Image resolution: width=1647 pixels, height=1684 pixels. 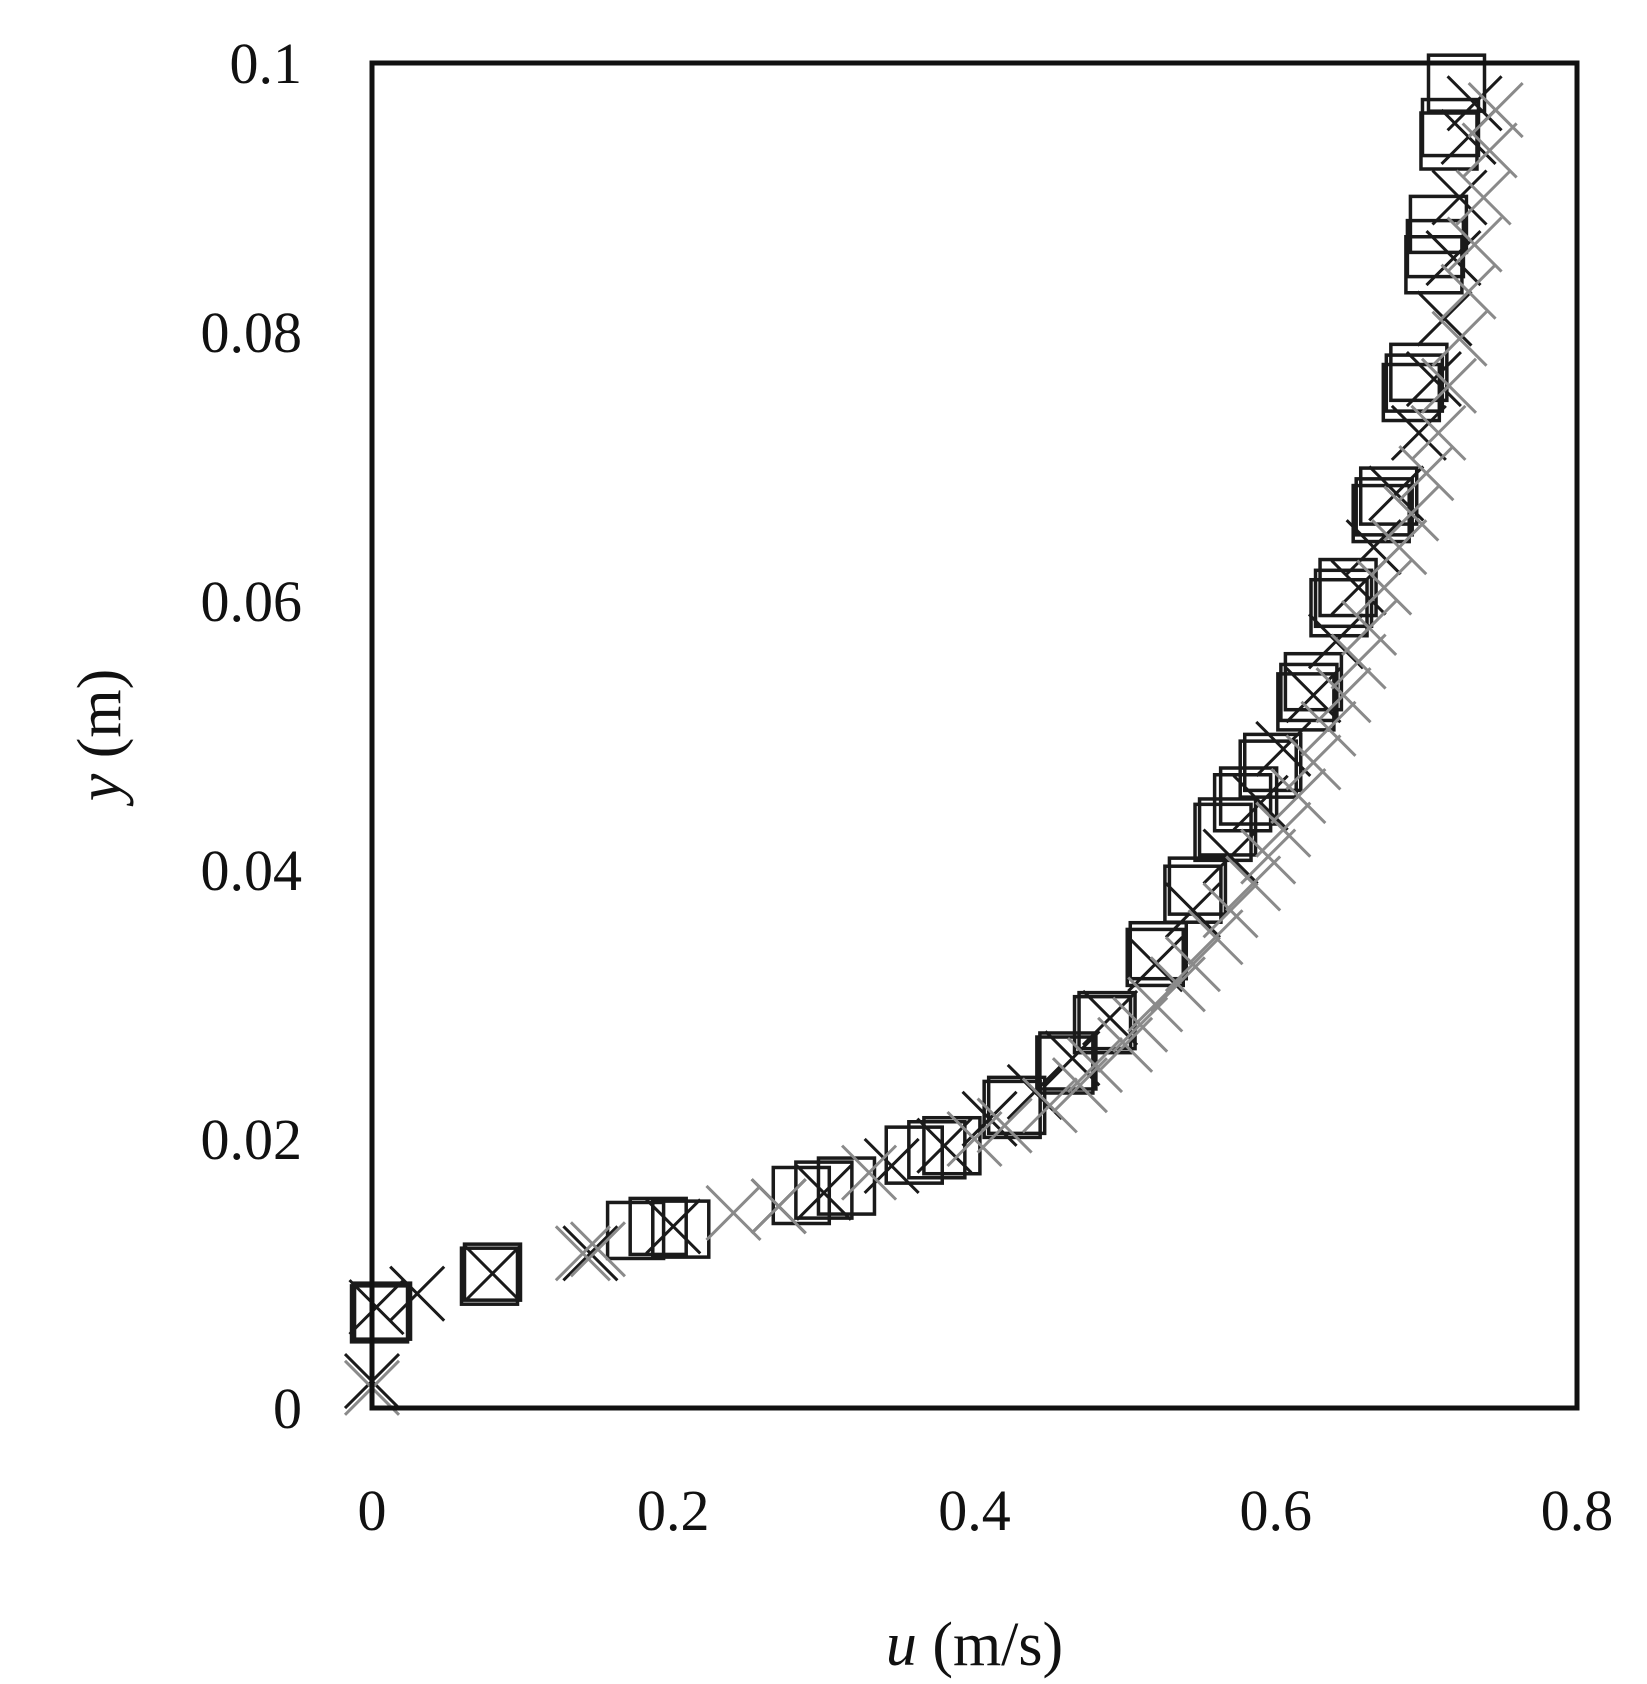 I want to click on x-axis-unit: (m/s), so click(x=990, y=1645).